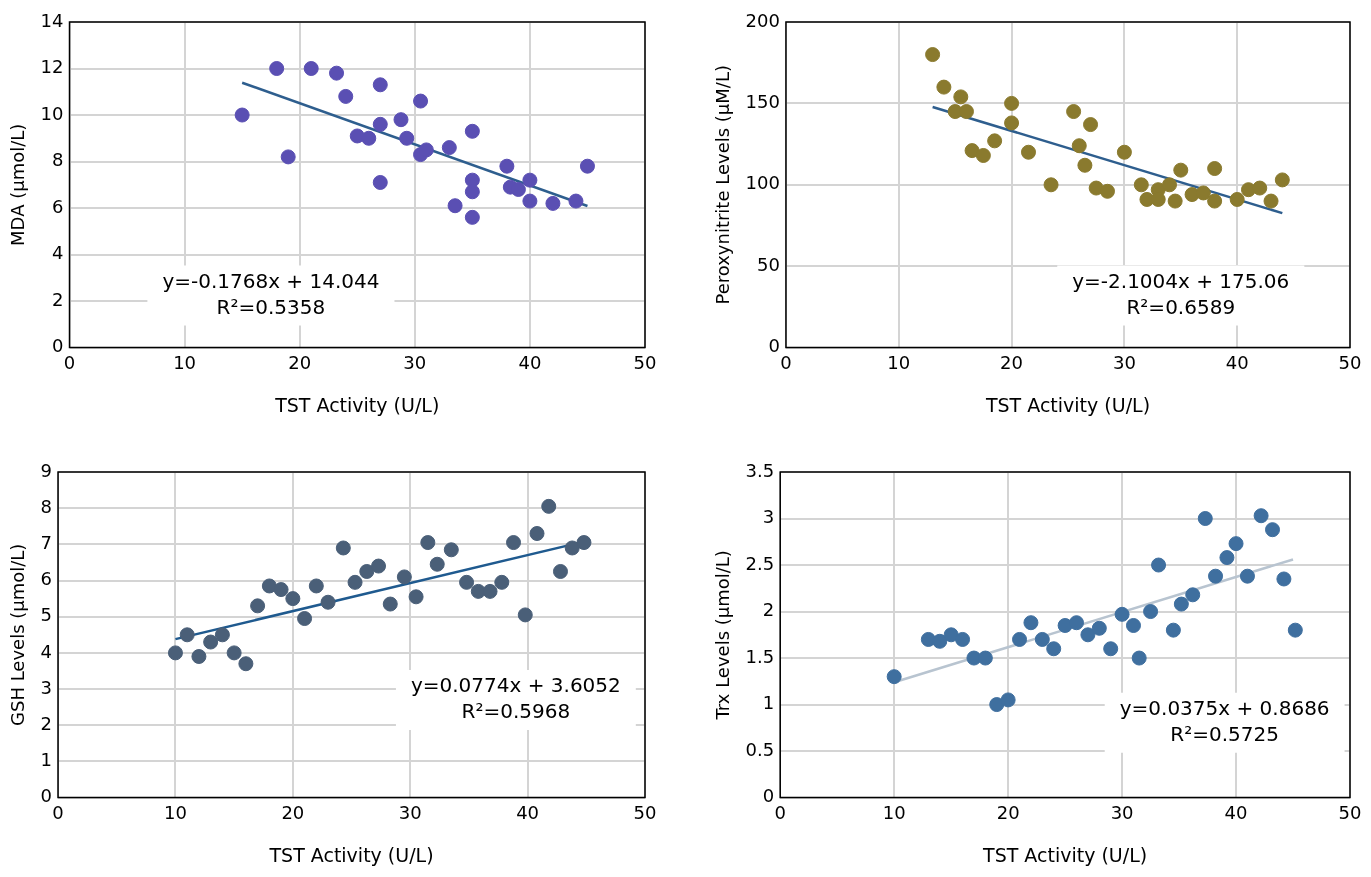 The height and width of the screenshot is (877, 1371). What do you see at coordinates (645, 363) in the screenshot?
I see `x-tick-label: 50` at bounding box center [645, 363].